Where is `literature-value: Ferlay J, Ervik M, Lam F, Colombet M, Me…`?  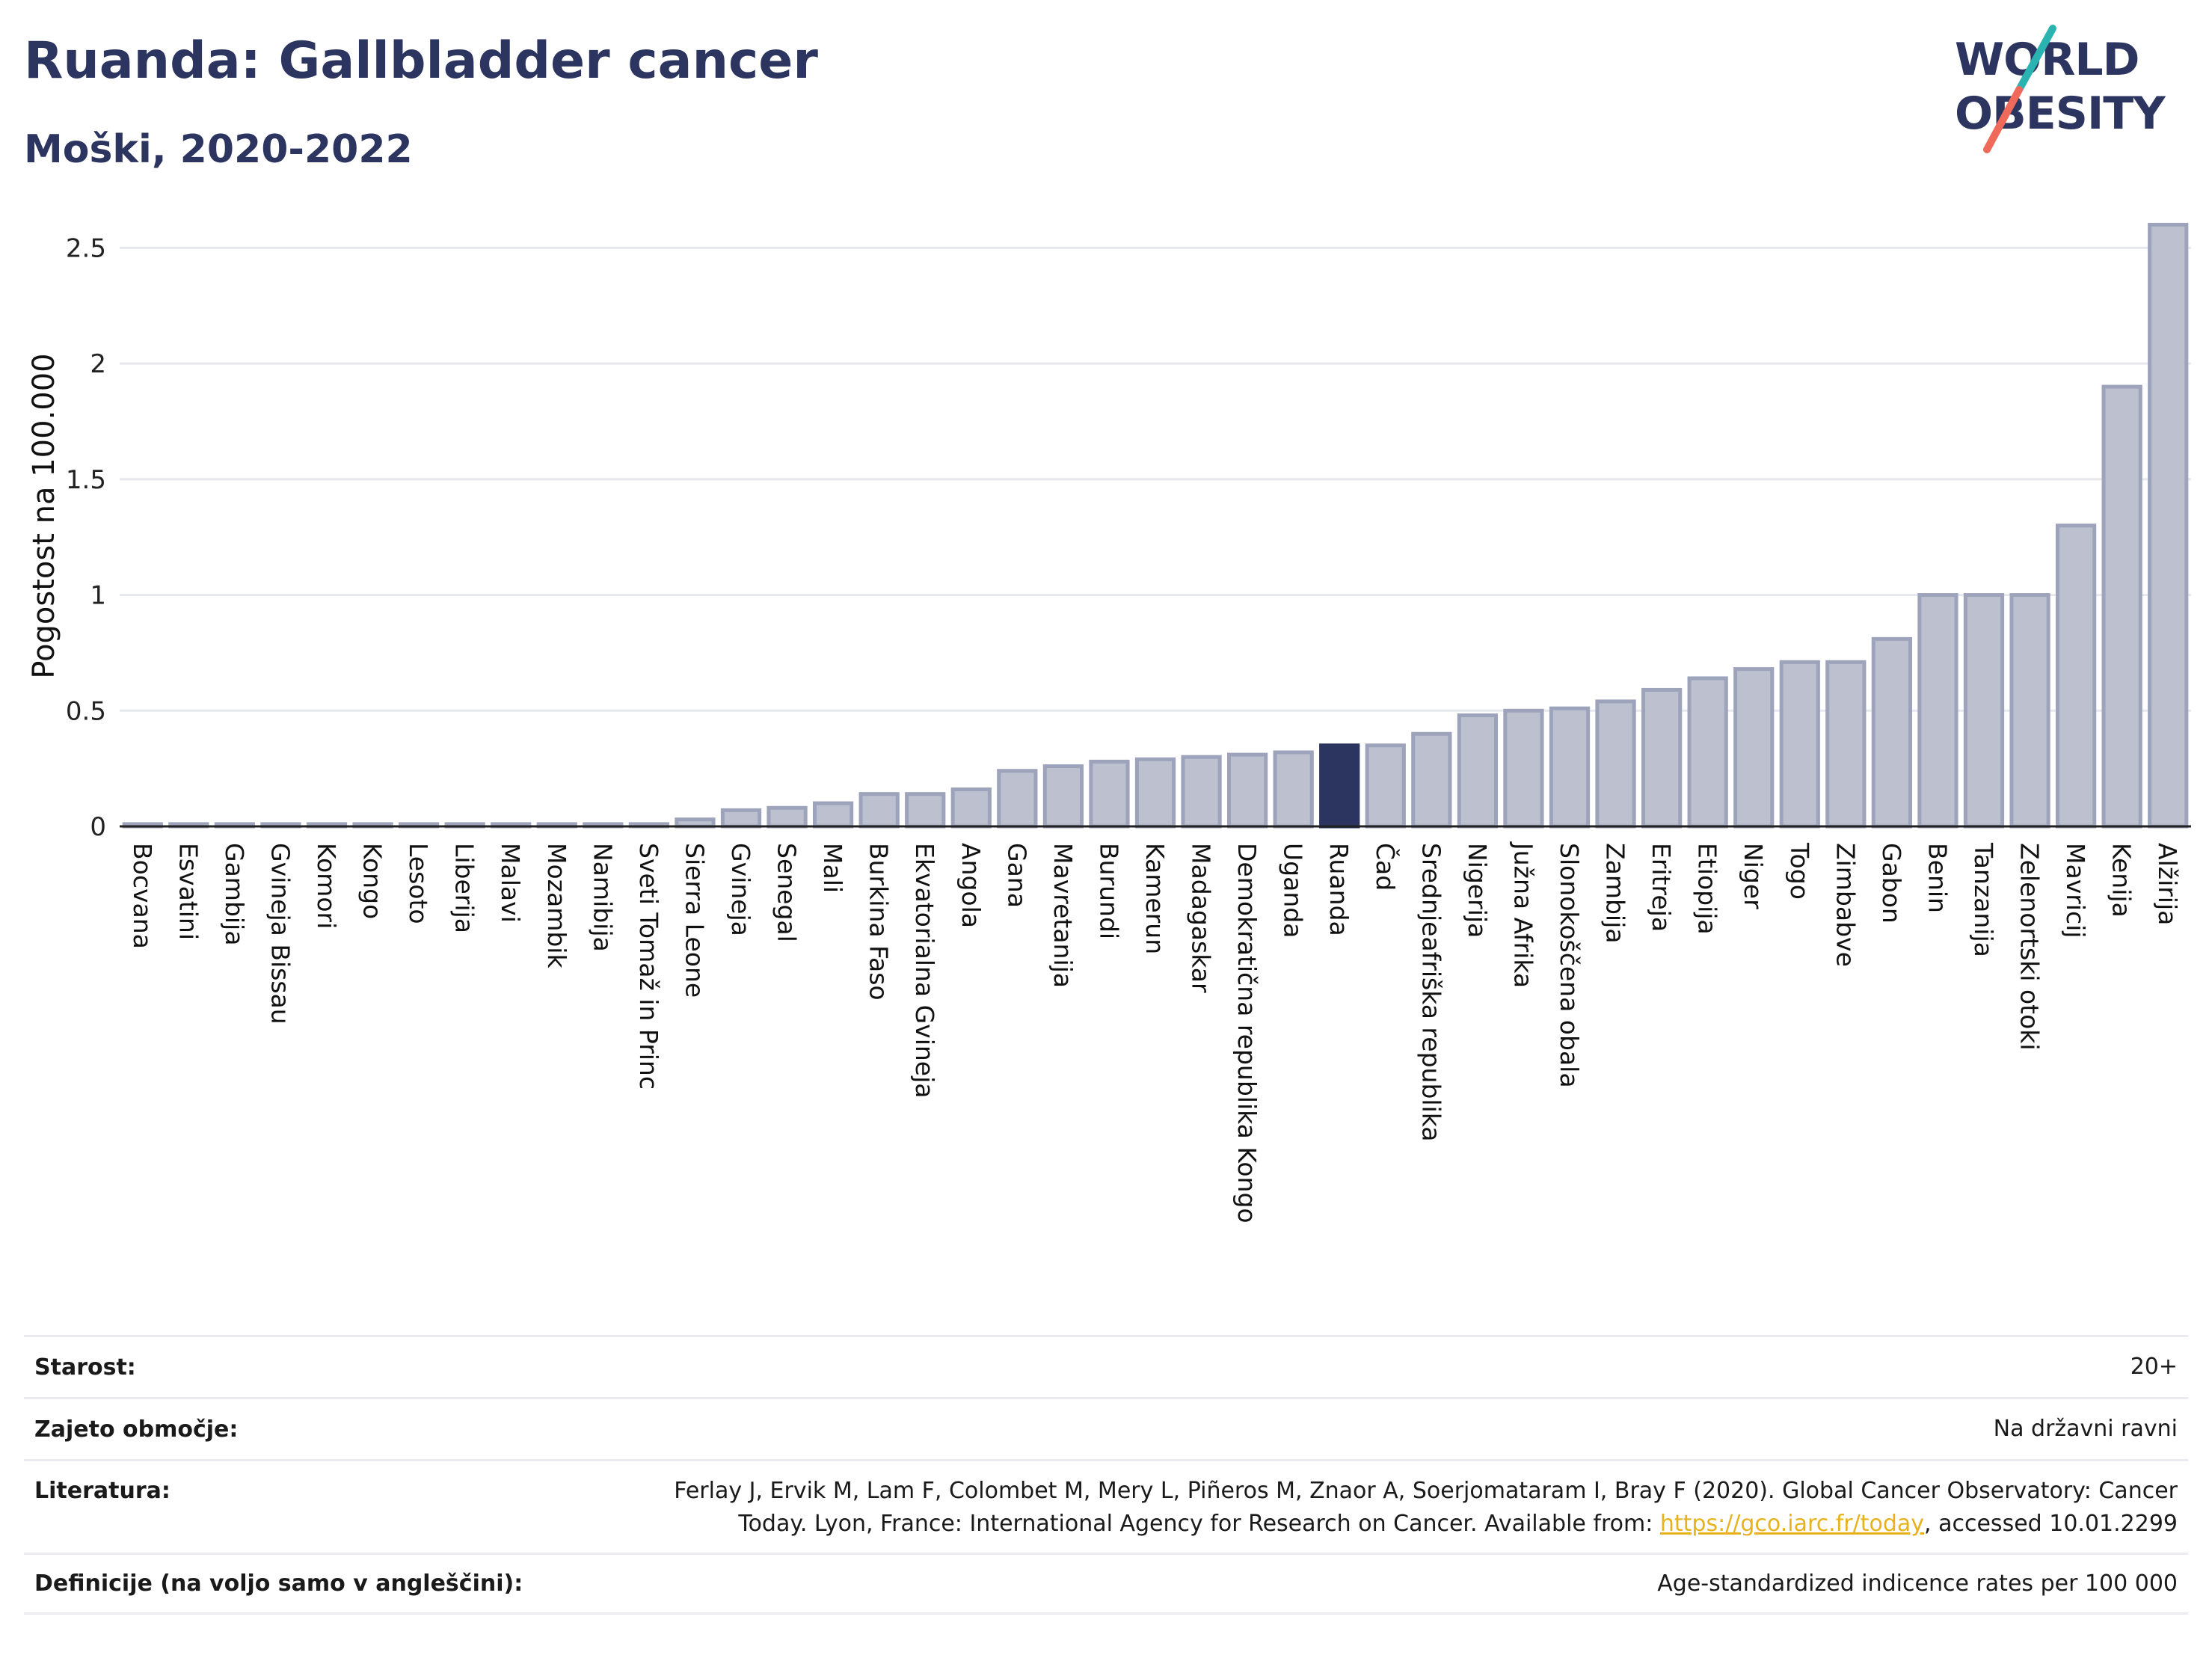 literature-value: Ferlay J, Ervik M, Lam F, Colombet M, Me… is located at coordinates (1431, 1508).